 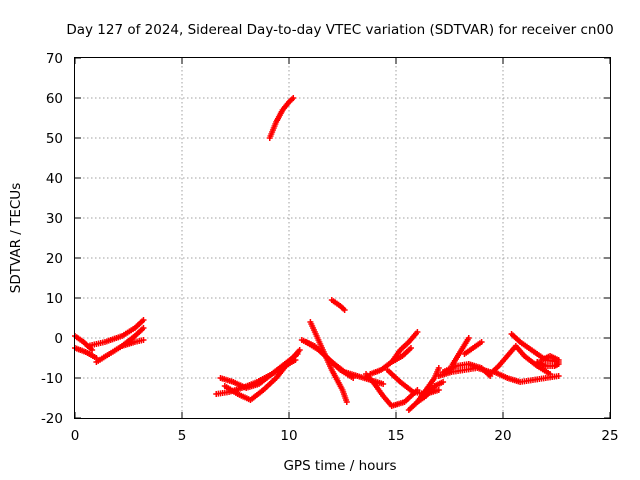 What do you see at coordinates (395, 436) in the screenshot?
I see `x-tick-label: 15` at bounding box center [395, 436].